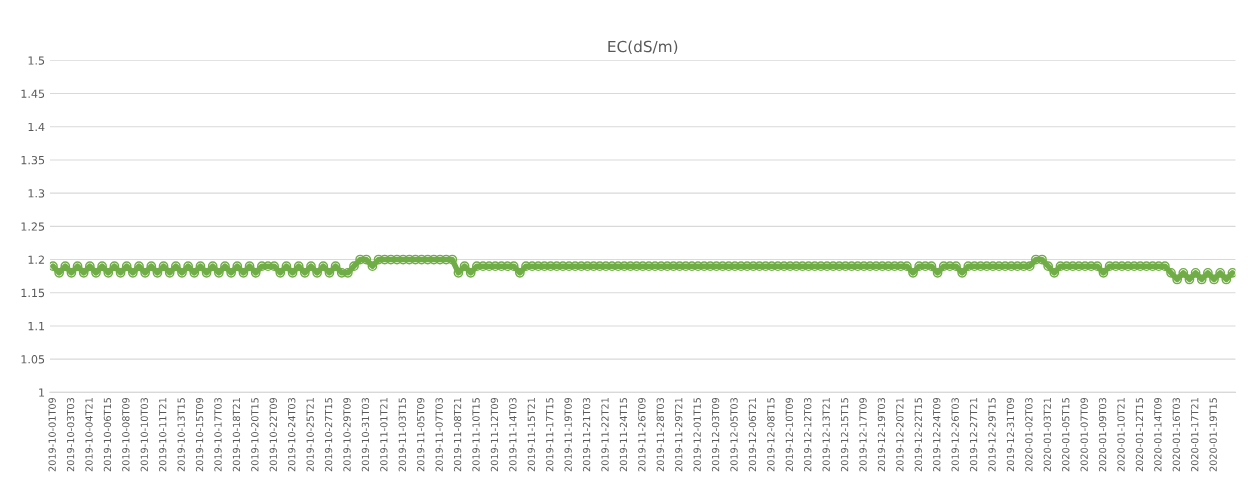 Image resolution: width=1248 pixels, height=503 pixels. What do you see at coordinates (126, 434) in the screenshot?
I see `x-tick-label: 2019-10-08T09` at bounding box center [126, 434].